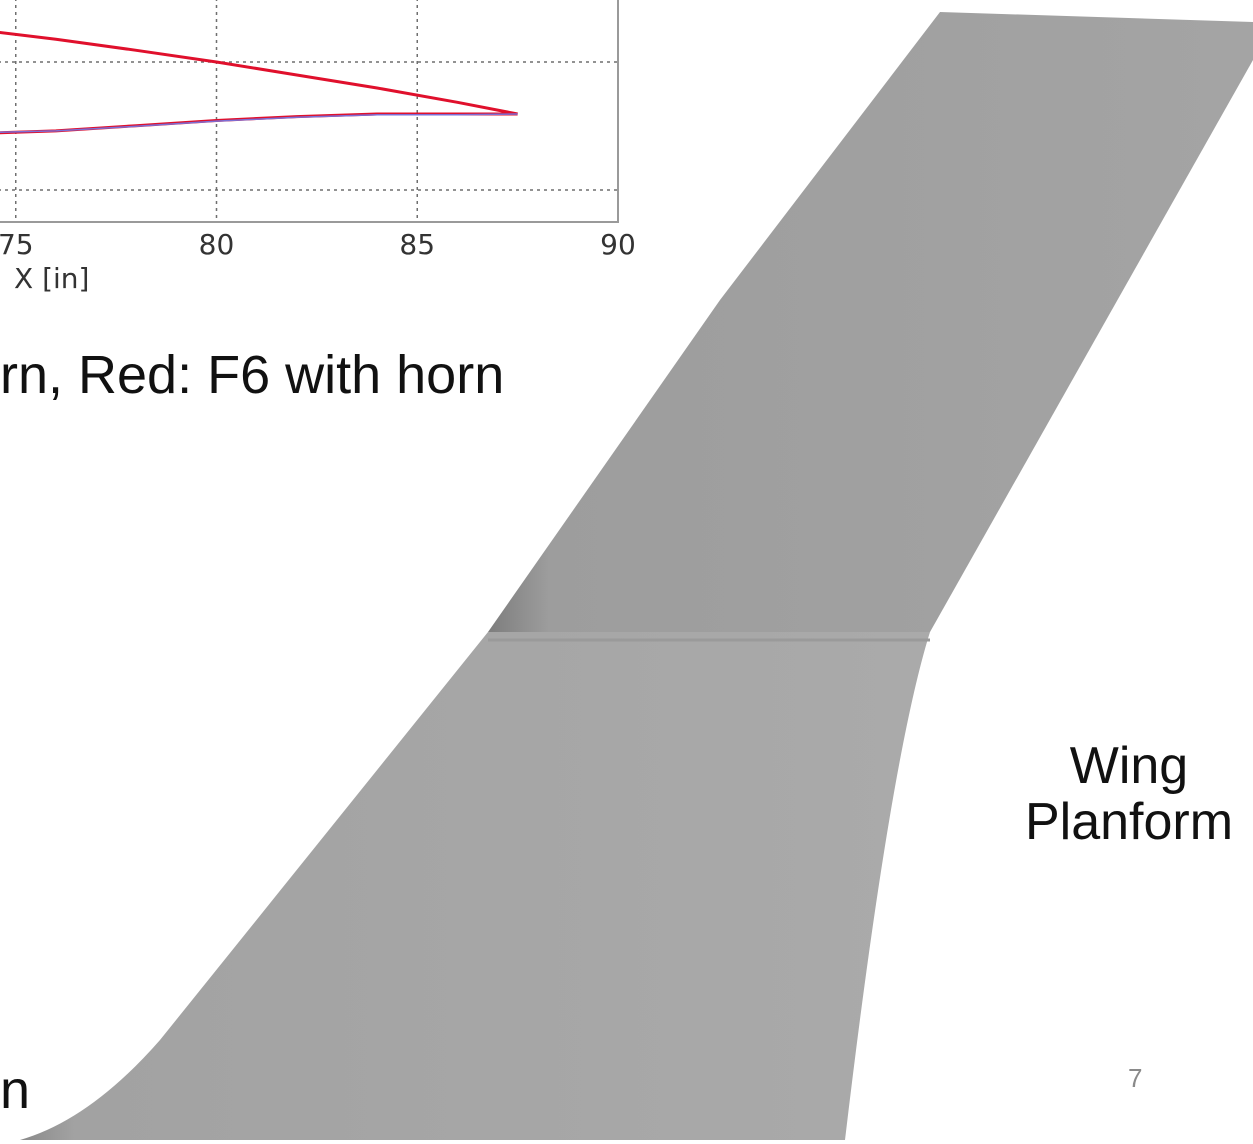 Image resolution: width=1253 pixels, height=1144 pixels. Describe the element at coordinates (1135, 1078) in the screenshot. I see `page-number: 7` at that location.